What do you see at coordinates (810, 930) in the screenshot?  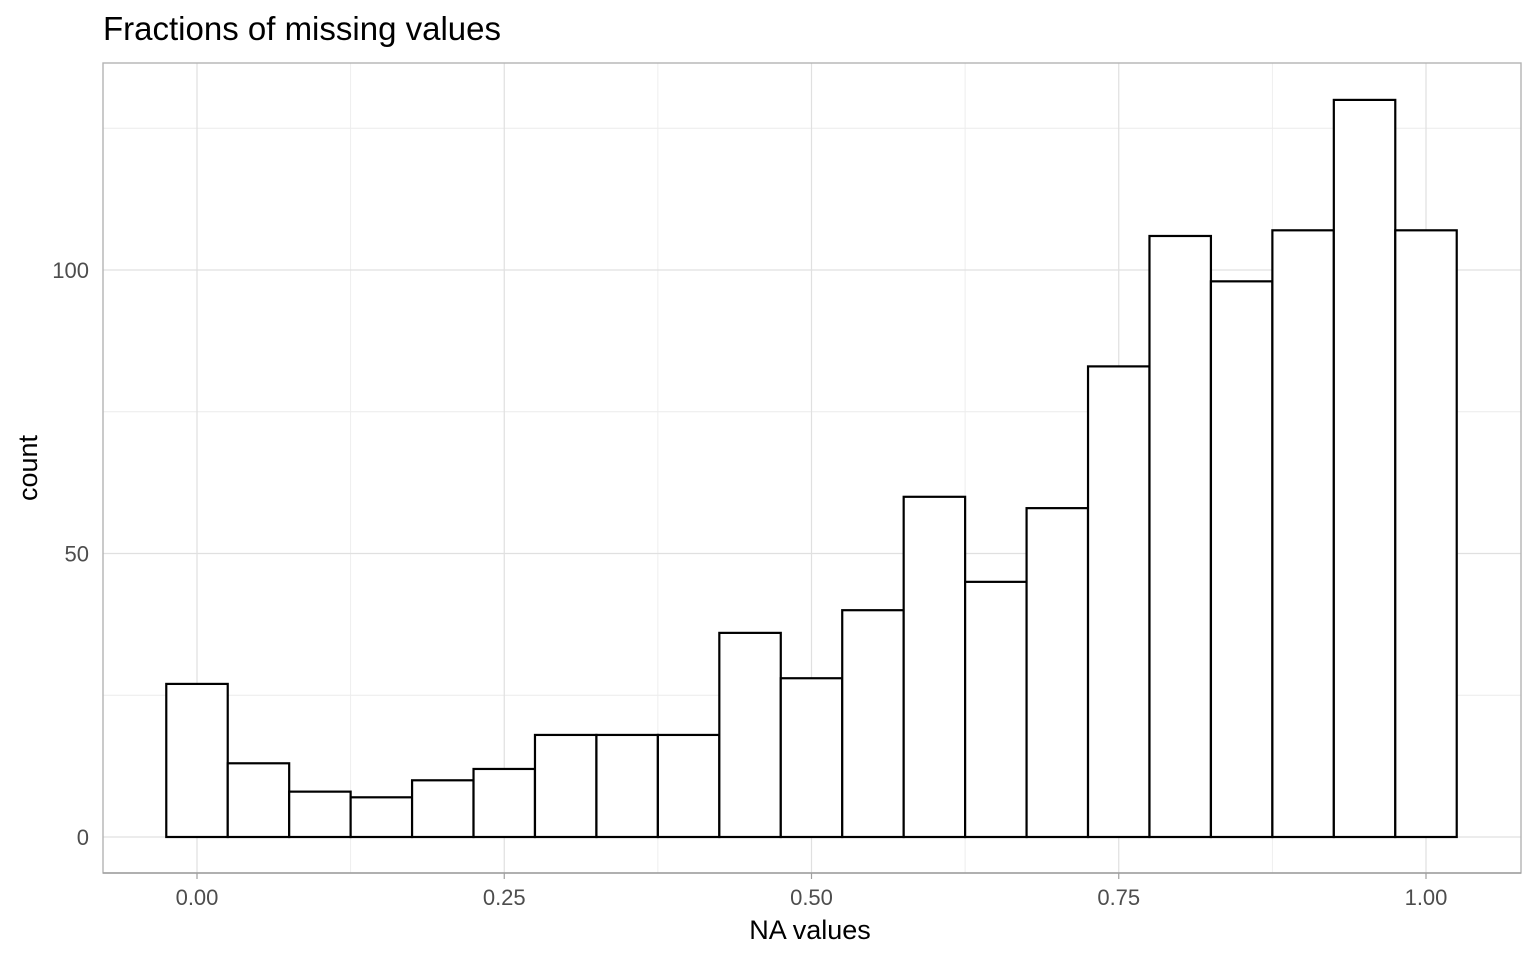 I see `x-axis-title: NA values` at bounding box center [810, 930].